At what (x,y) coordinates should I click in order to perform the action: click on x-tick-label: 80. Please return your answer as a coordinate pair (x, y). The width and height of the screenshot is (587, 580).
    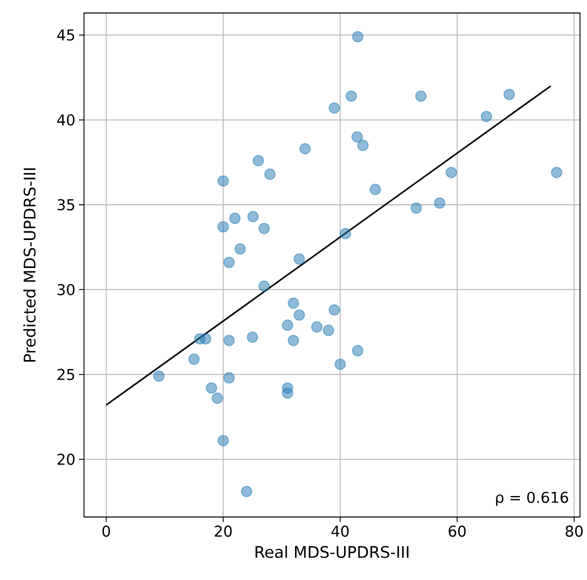
    Looking at the image, I should click on (574, 531).